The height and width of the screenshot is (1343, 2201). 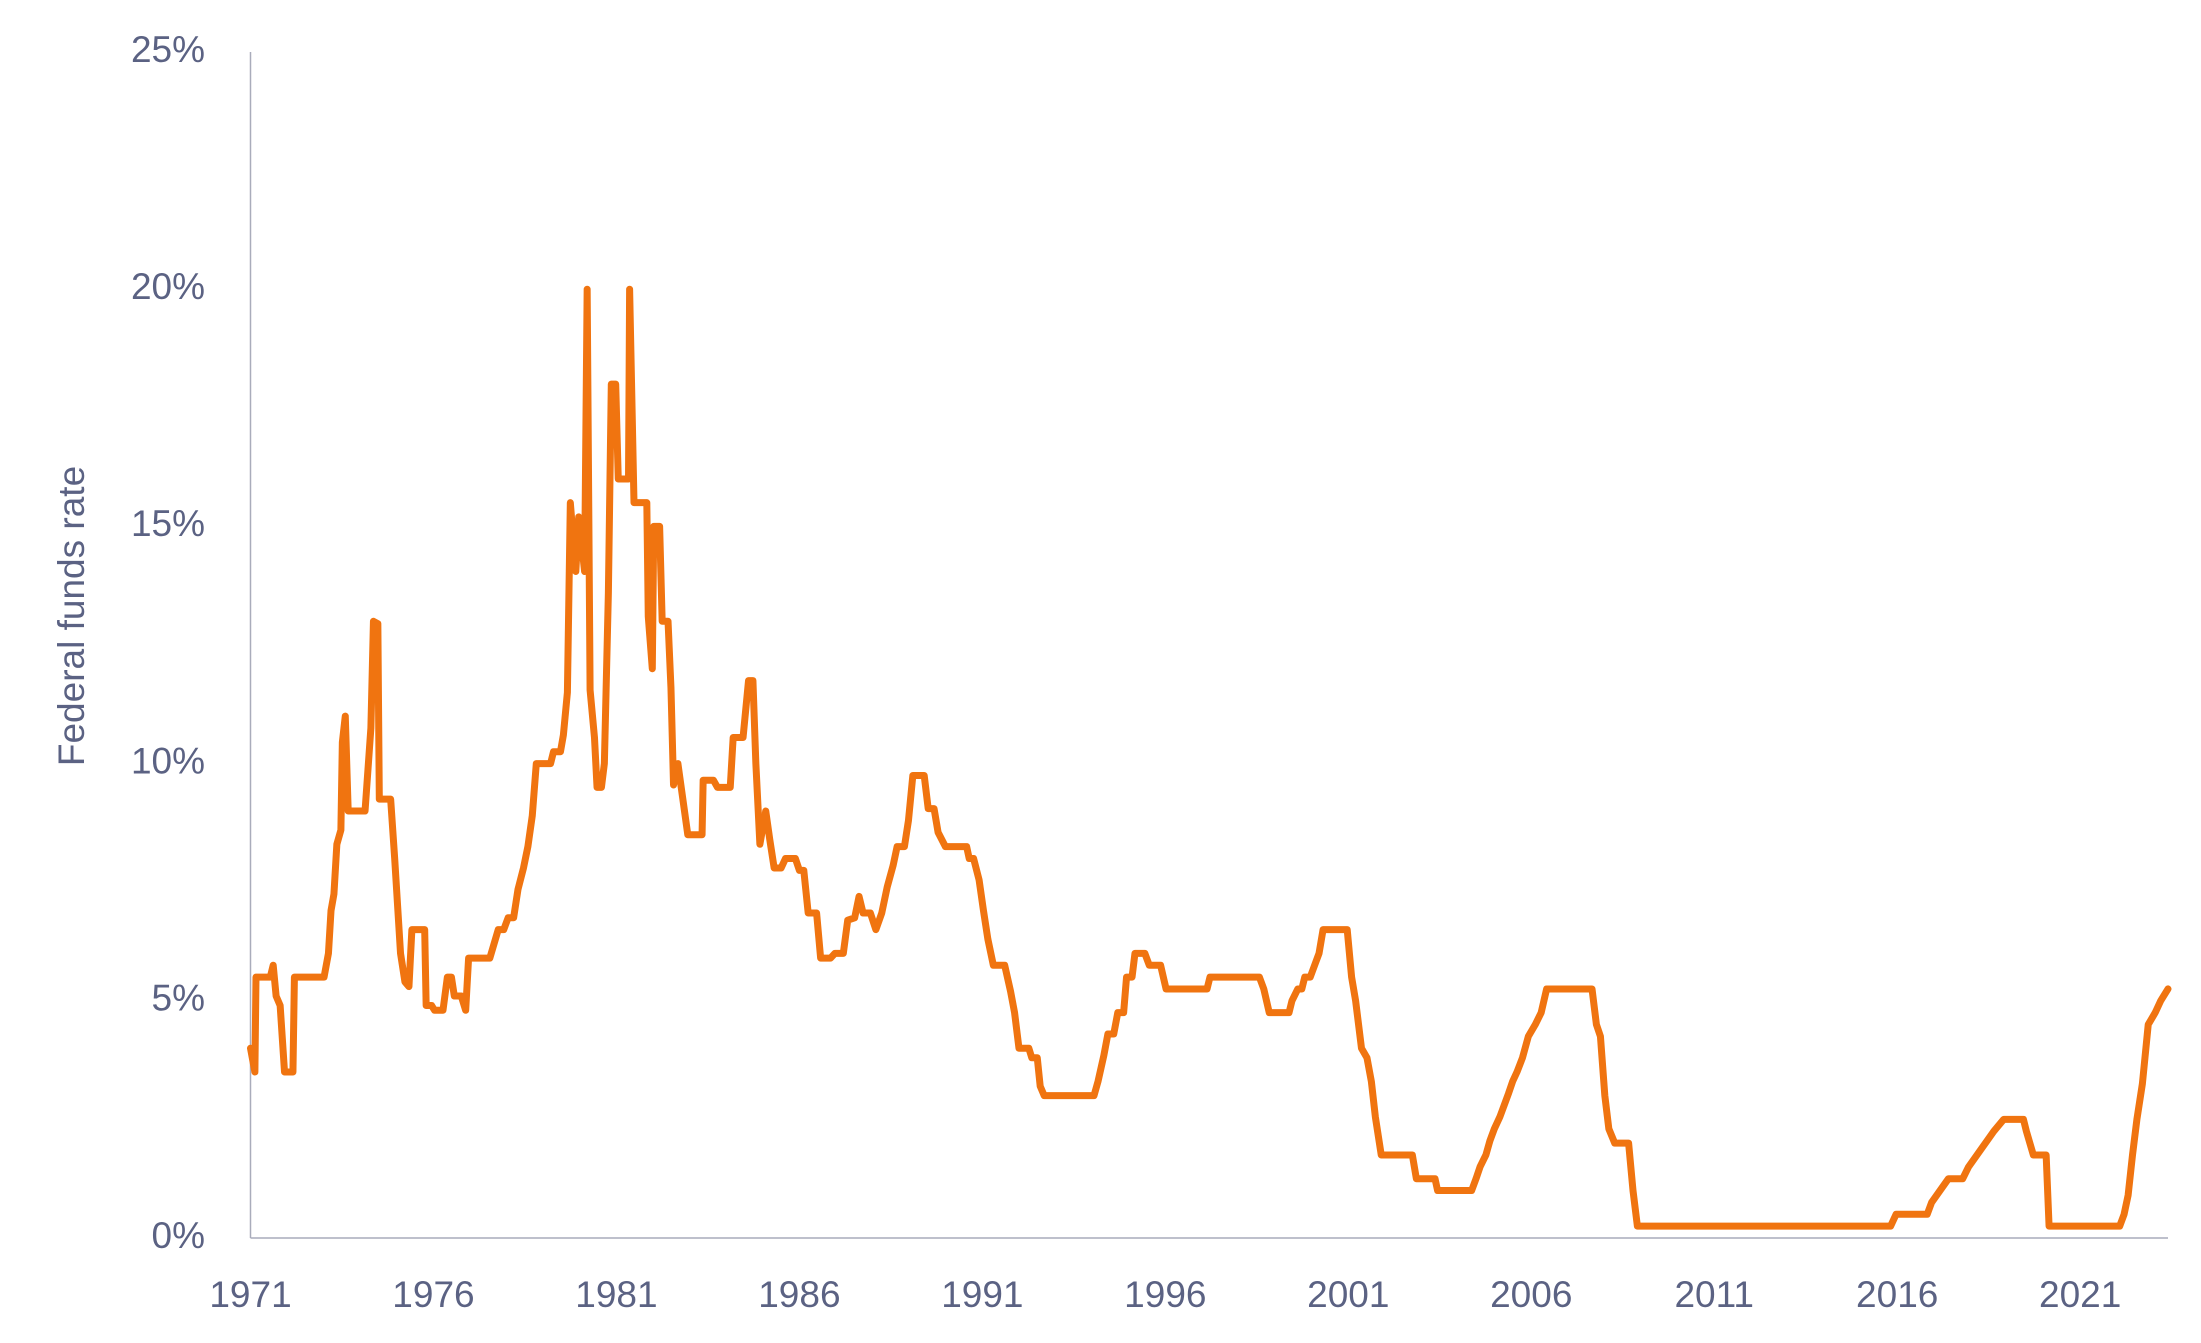 I want to click on y-tick-label: 0%, so click(x=178, y=1235).